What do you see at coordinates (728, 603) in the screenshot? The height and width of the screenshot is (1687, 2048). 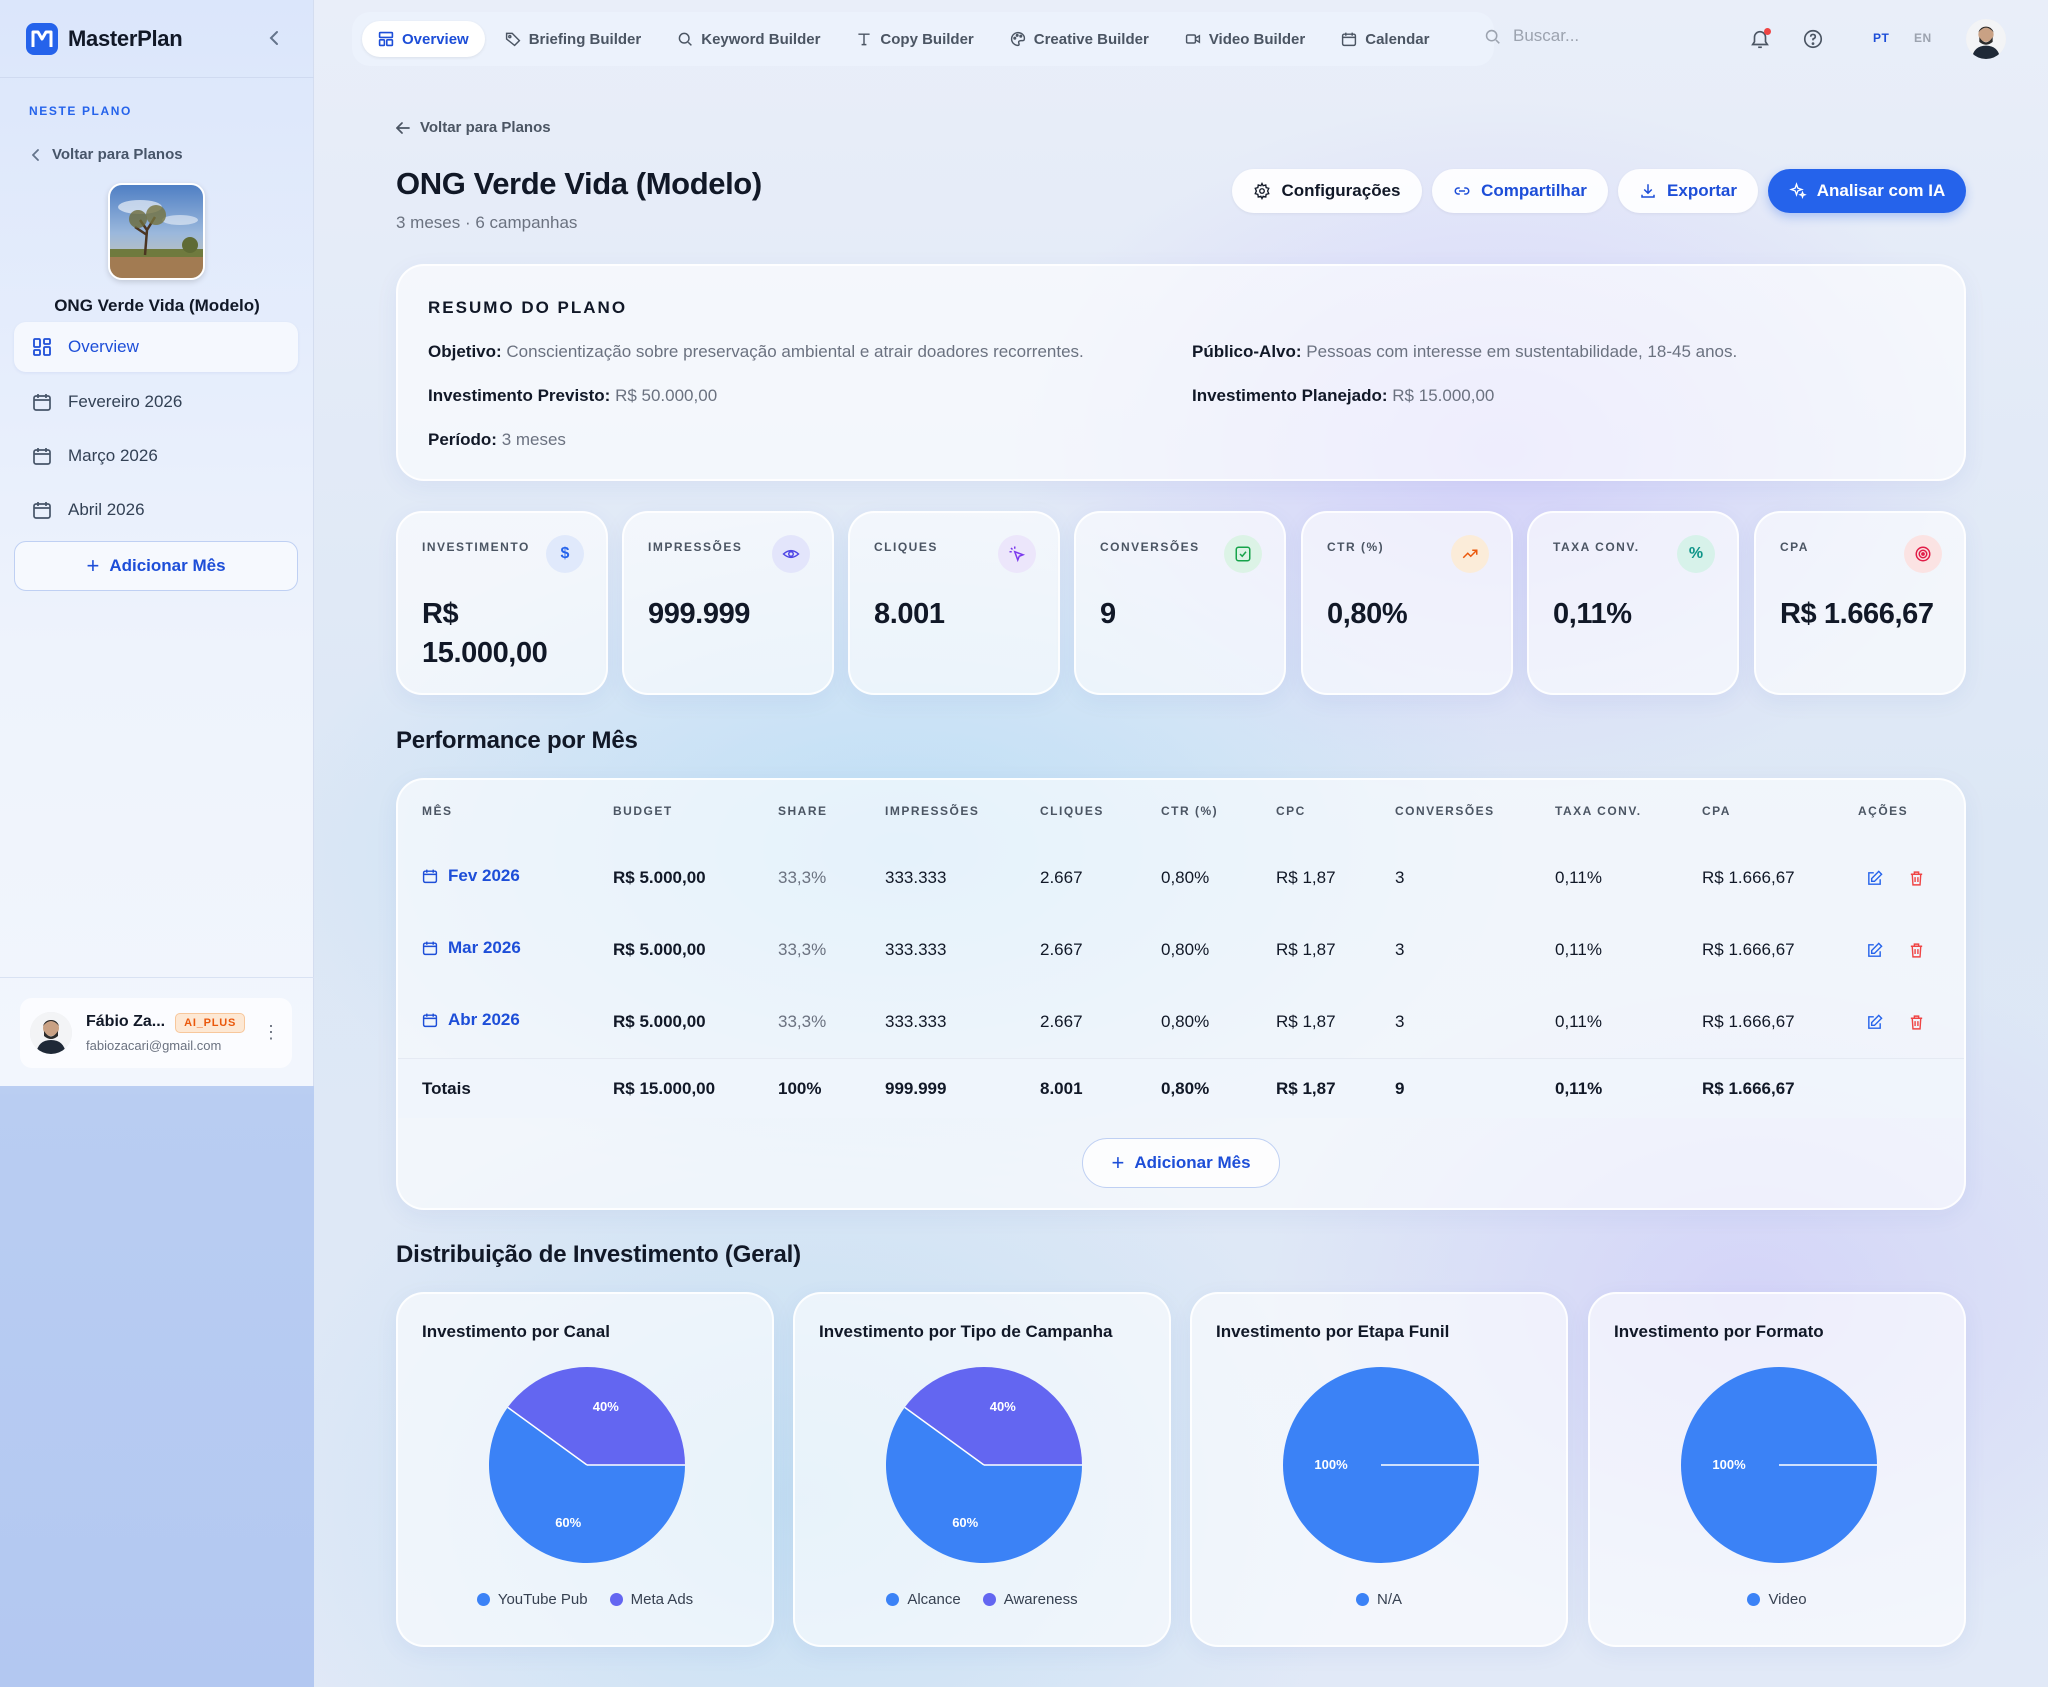 I see `kpi-card-impressions: IMPRESSÕES 999.999` at bounding box center [728, 603].